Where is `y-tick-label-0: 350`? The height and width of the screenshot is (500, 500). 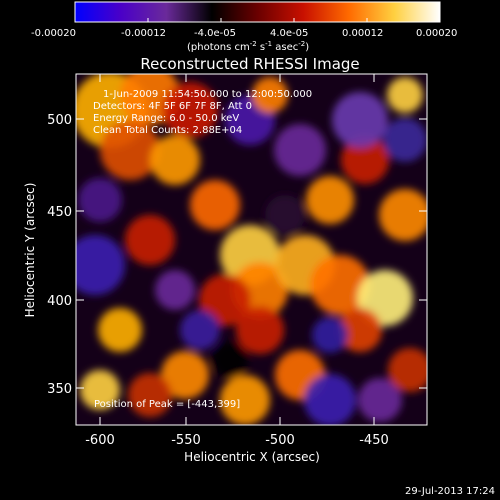 y-tick-label-0: 350 is located at coordinates (59, 389).